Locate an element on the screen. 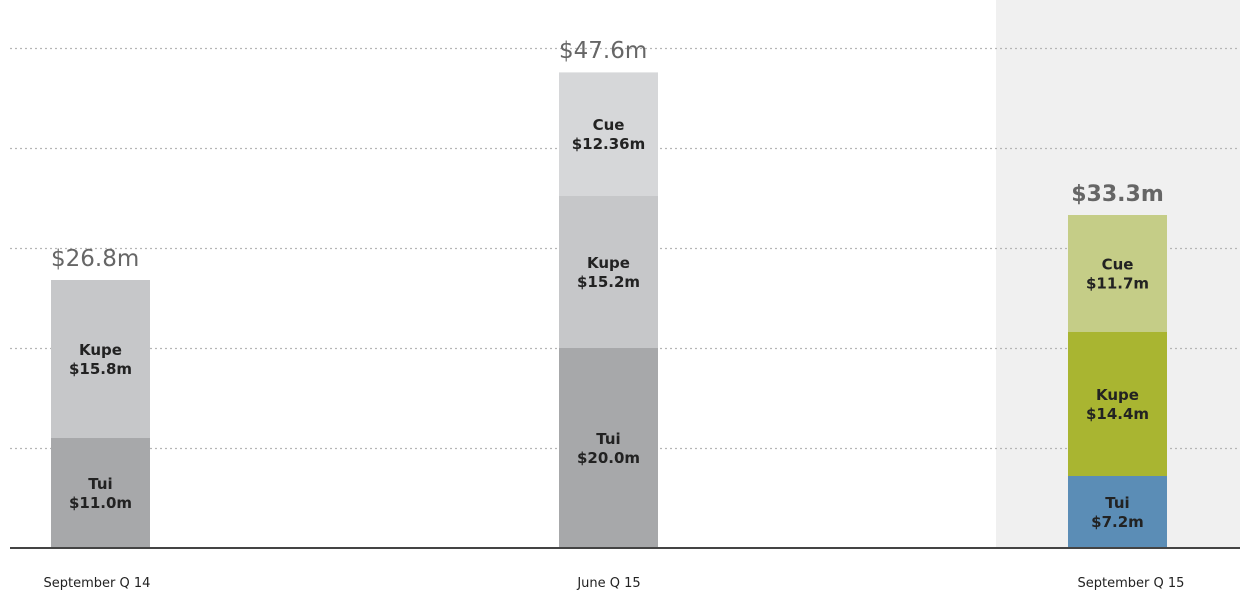 The height and width of the screenshot is (591, 1240). segment-value-label: $14.4m is located at coordinates (1117, 414).